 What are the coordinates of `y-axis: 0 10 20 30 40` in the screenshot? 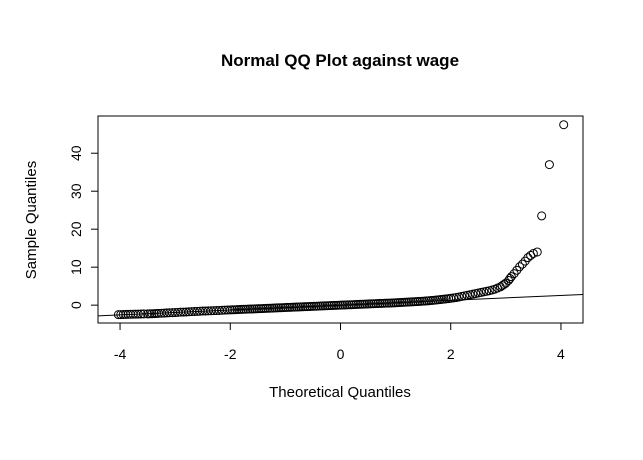 It's located at (83, 227).